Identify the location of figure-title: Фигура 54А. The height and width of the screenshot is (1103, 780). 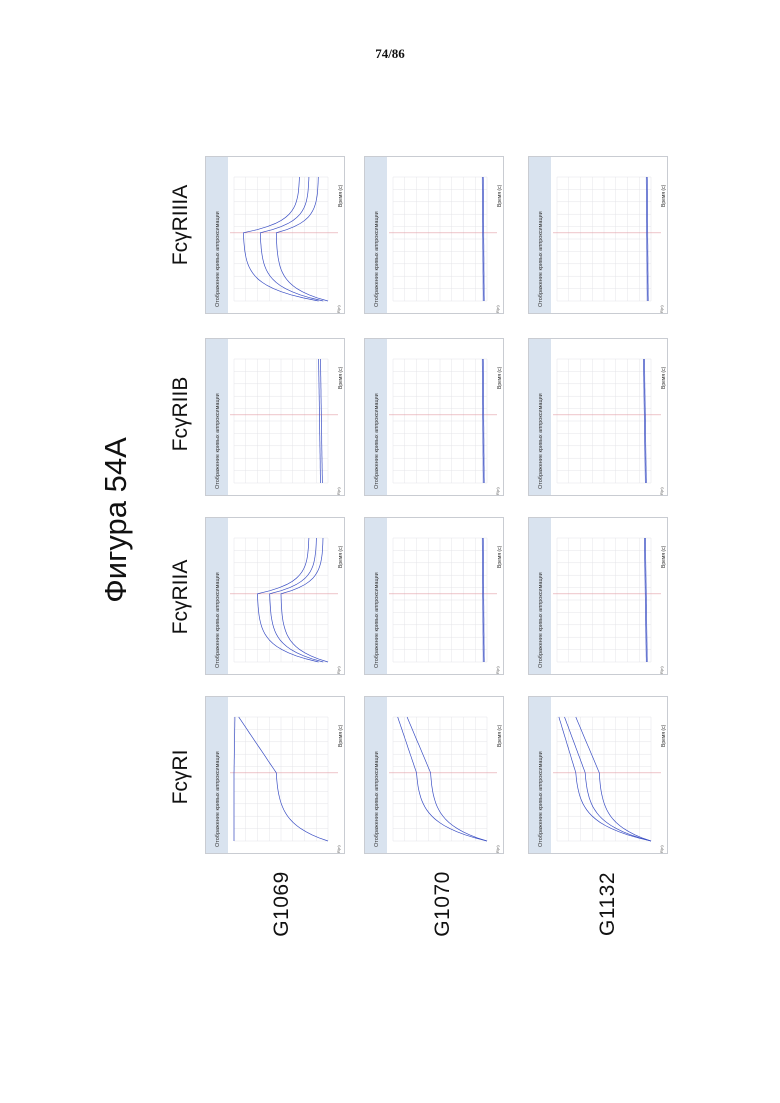
(116, 520).